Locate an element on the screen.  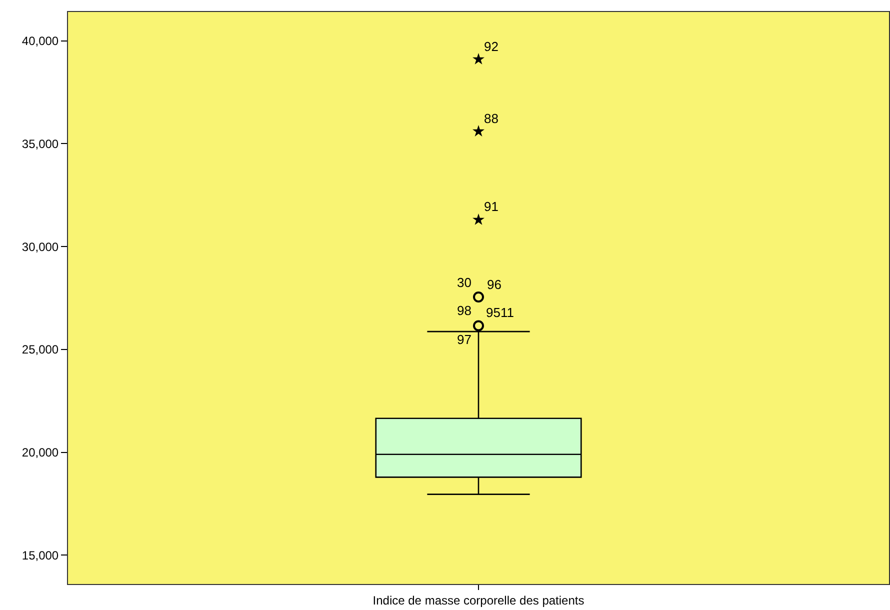
y-tick-label: 35,000 is located at coordinates (40, 143).